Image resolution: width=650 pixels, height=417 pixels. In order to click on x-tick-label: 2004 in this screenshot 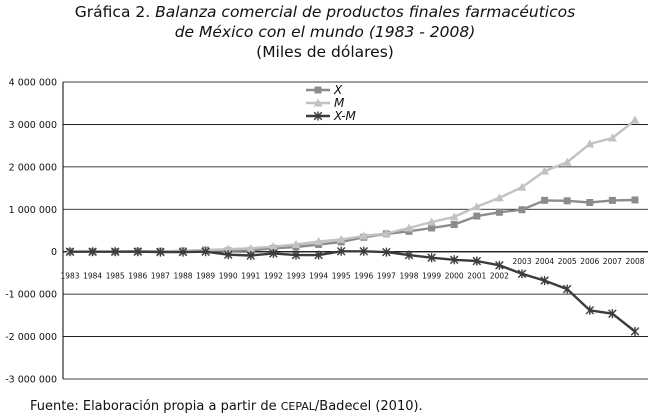, I will do `click(544, 261)`.